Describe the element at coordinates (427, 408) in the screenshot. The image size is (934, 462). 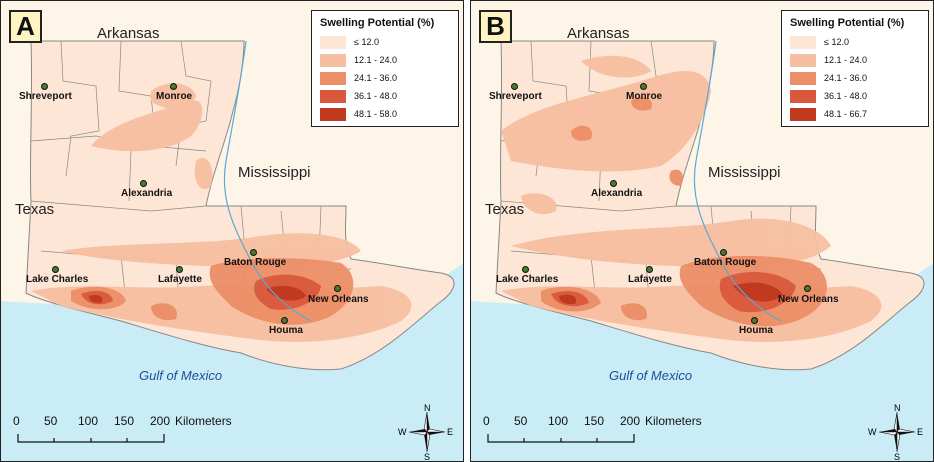
I see `compass-n: N` at that location.